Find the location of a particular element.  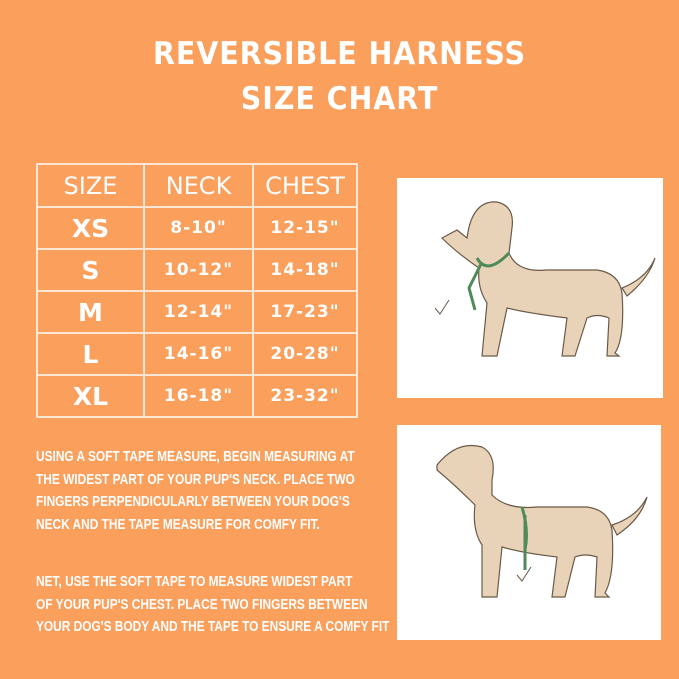

chest-cell: 14-18" is located at coordinates (305, 270).